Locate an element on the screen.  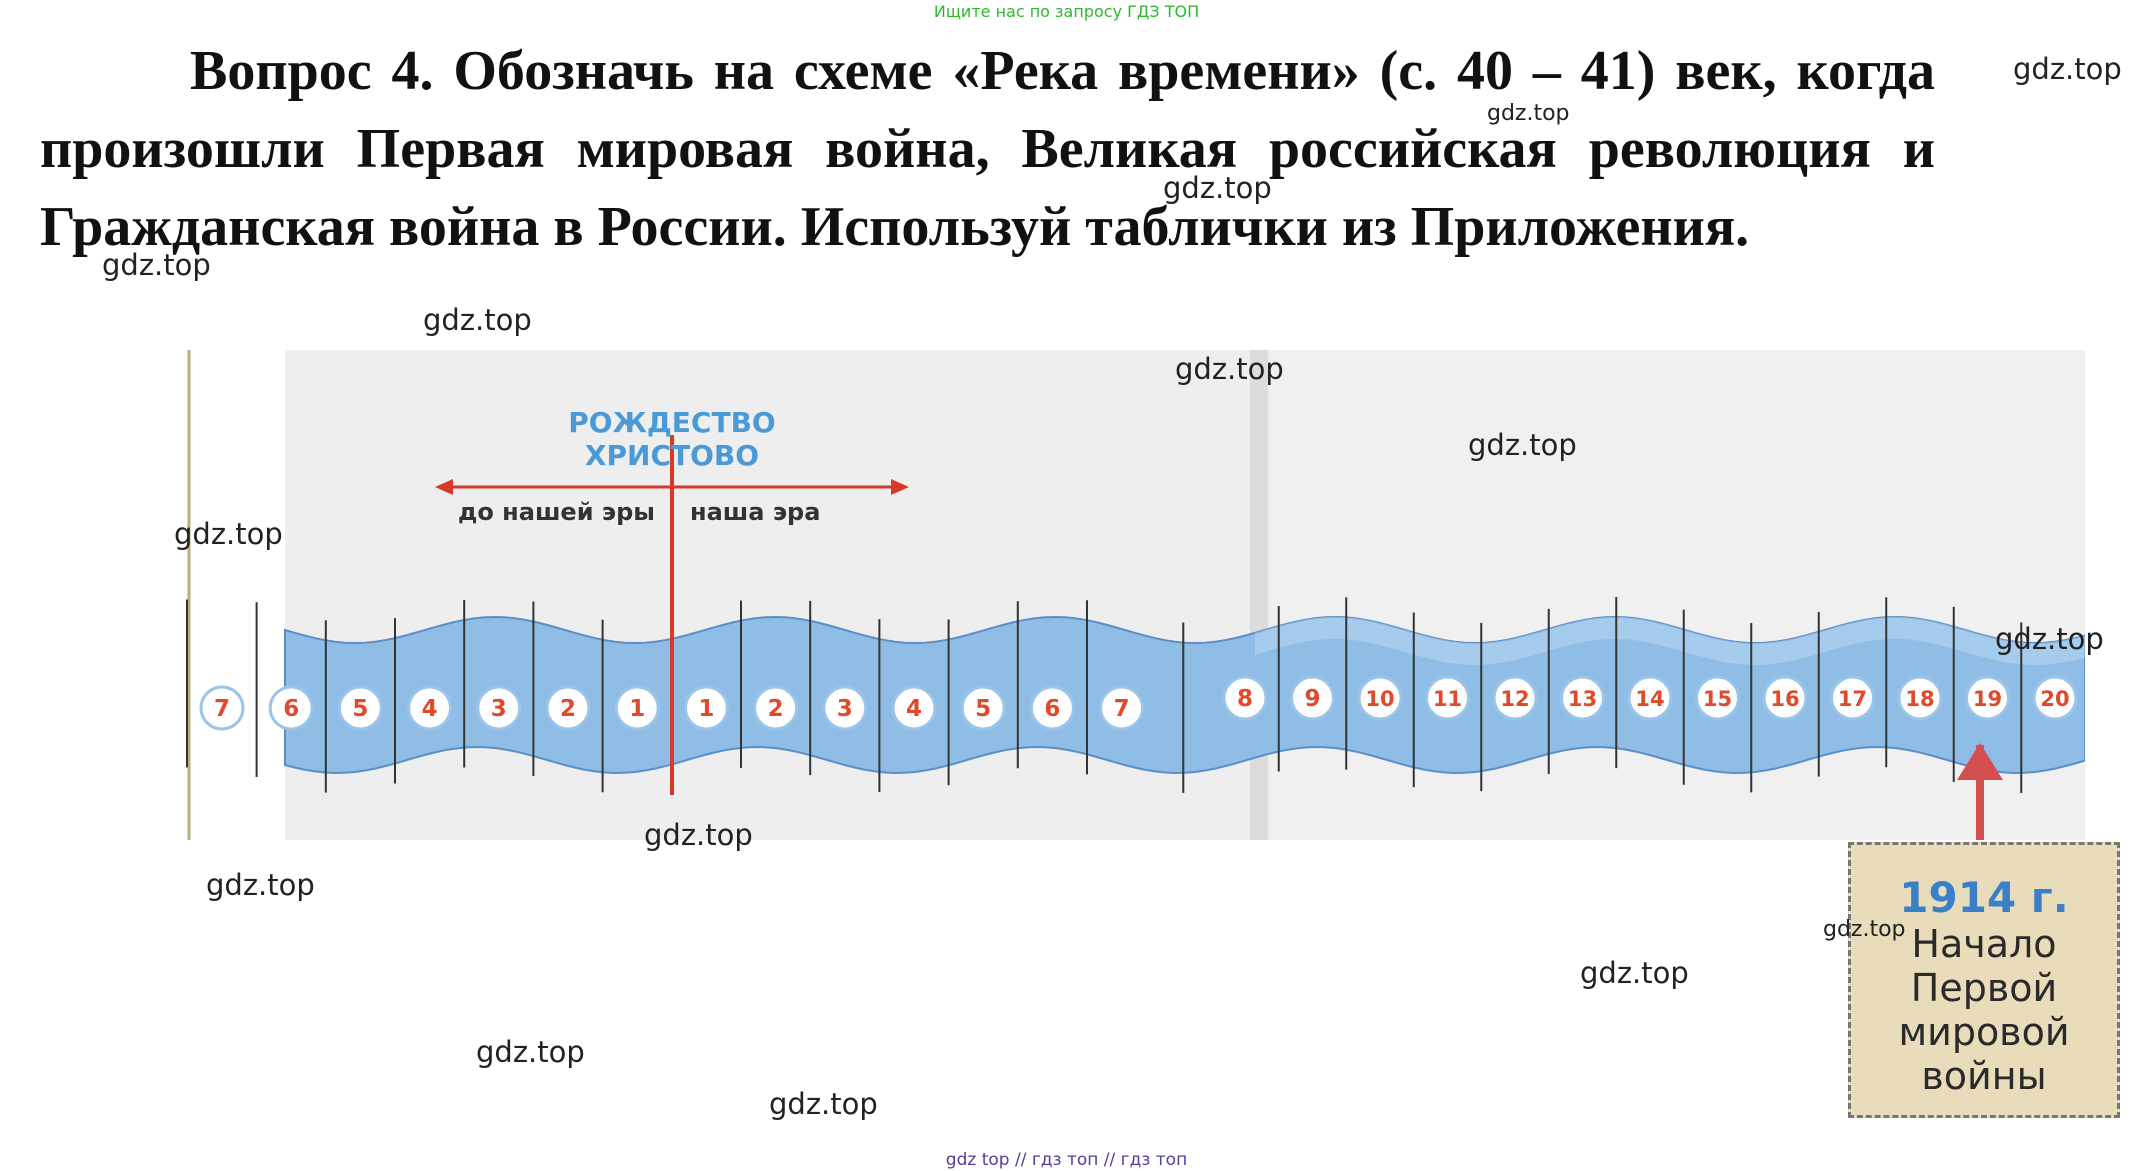
arrow-right-icon is located at coordinates (900, 487).